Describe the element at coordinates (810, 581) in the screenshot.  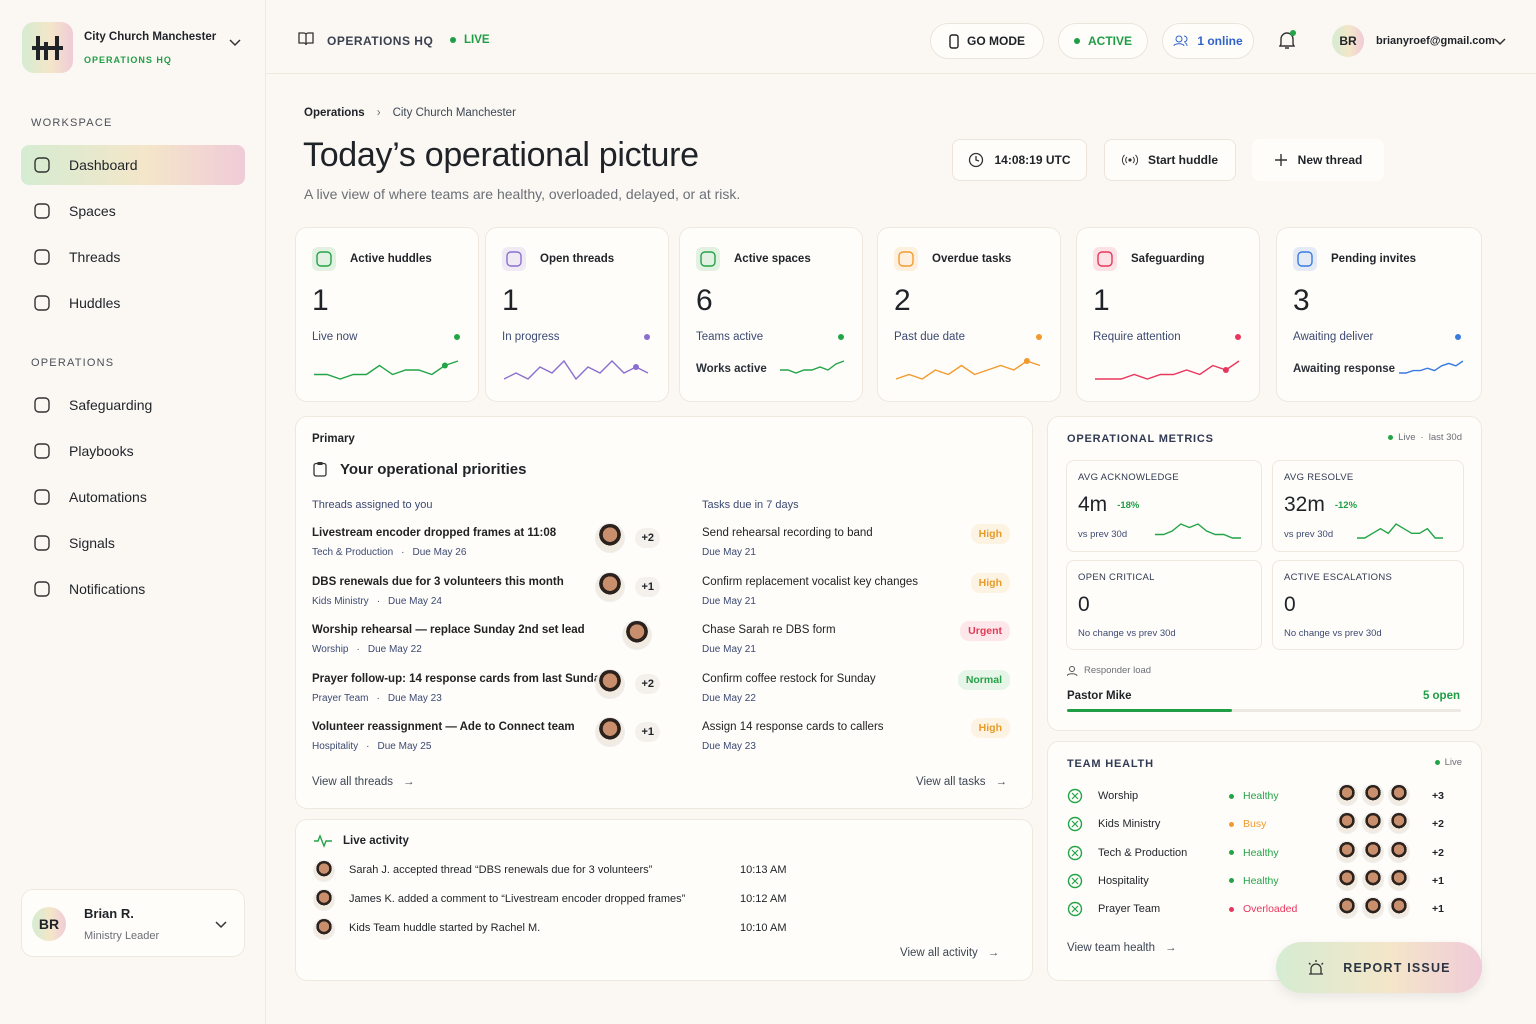
I see `task-title: Confirm replacement vocalist key changes` at that location.